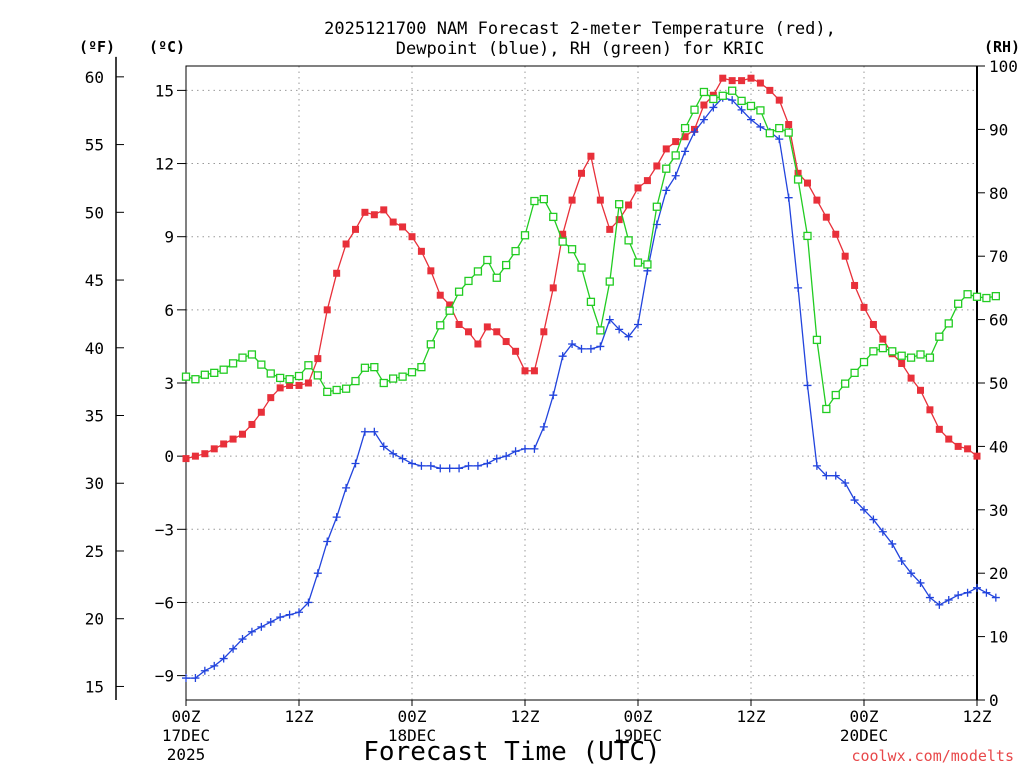  What do you see at coordinates (994, 700) in the screenshot?
I see `rh-tick-label: 0` at bounding box center [994, 700].